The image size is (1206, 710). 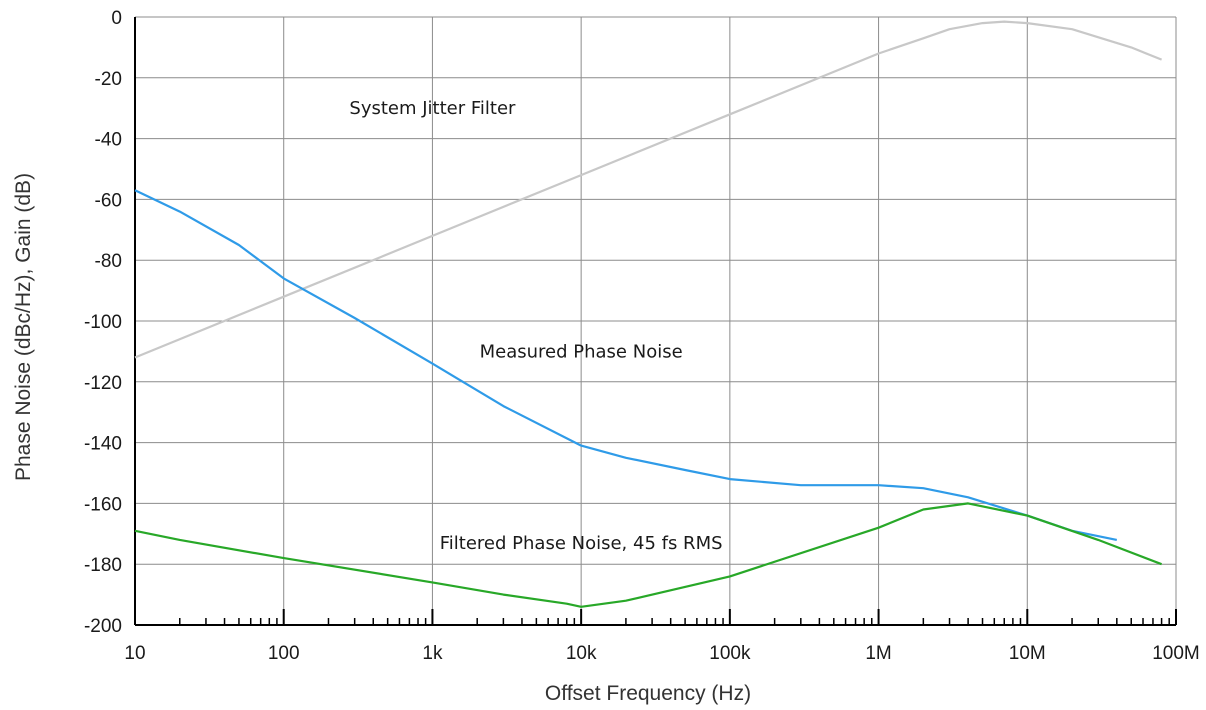 I want to click on y-tick-label: -60, so click(x=108, y=200).